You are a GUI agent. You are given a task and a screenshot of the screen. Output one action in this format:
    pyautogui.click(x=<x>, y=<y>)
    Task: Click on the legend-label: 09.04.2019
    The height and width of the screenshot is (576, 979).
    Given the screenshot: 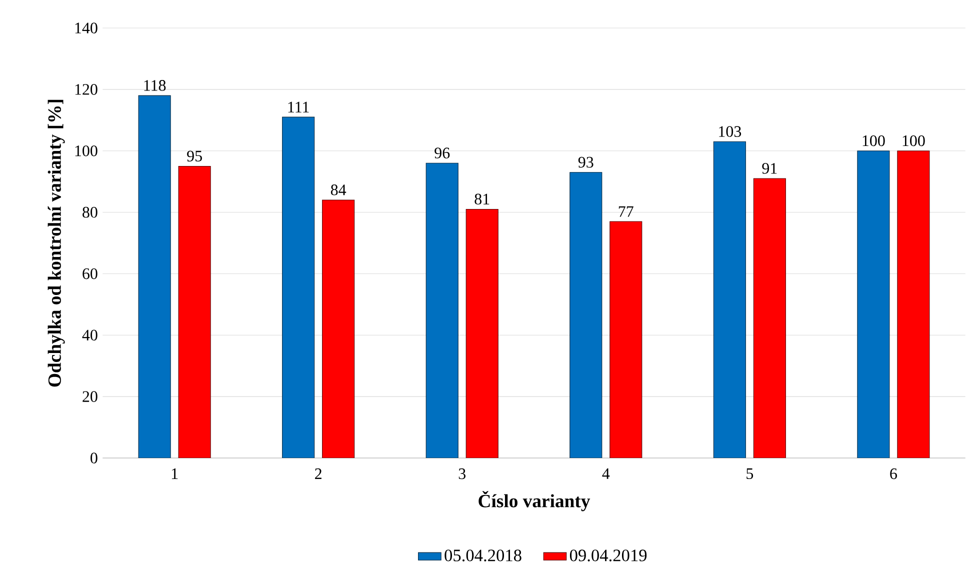 What is the action you would take?
    pyautogui.click(x=608, y=556)
    